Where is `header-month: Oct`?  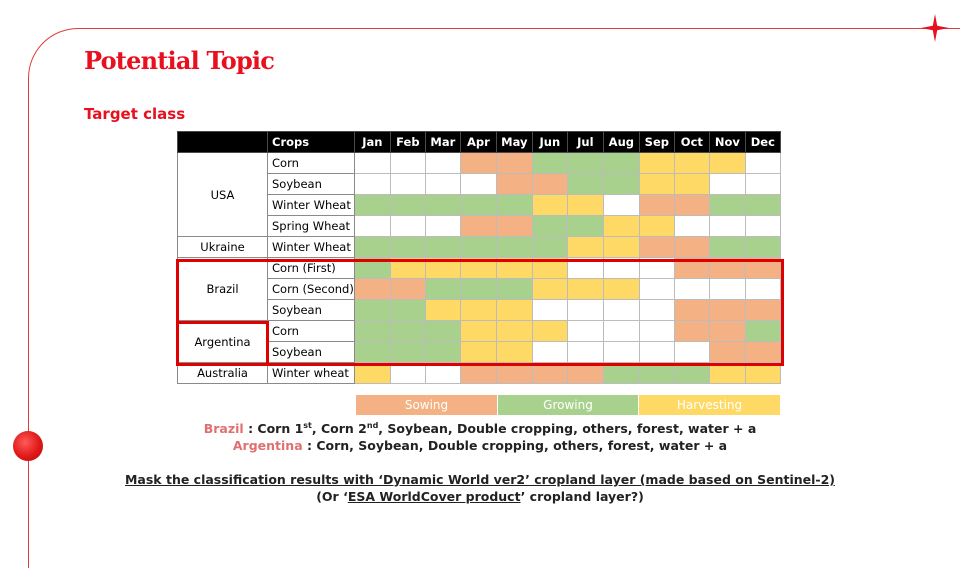 header-month: Oct is located at coordinates (691, 142).